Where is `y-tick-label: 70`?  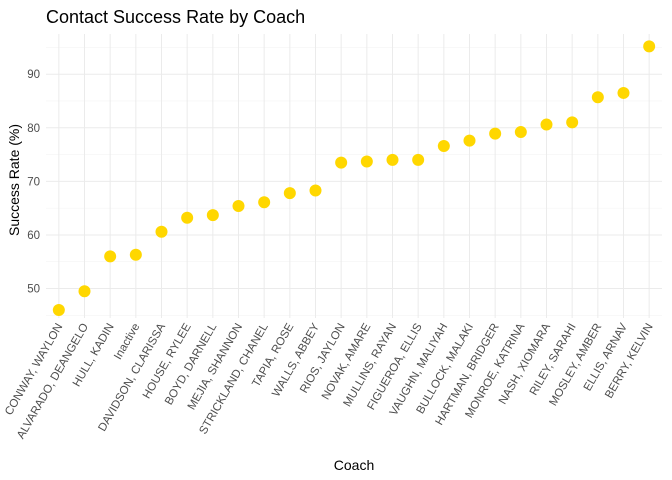
y-tick-label: 70 is located at coordinates (33, 182).